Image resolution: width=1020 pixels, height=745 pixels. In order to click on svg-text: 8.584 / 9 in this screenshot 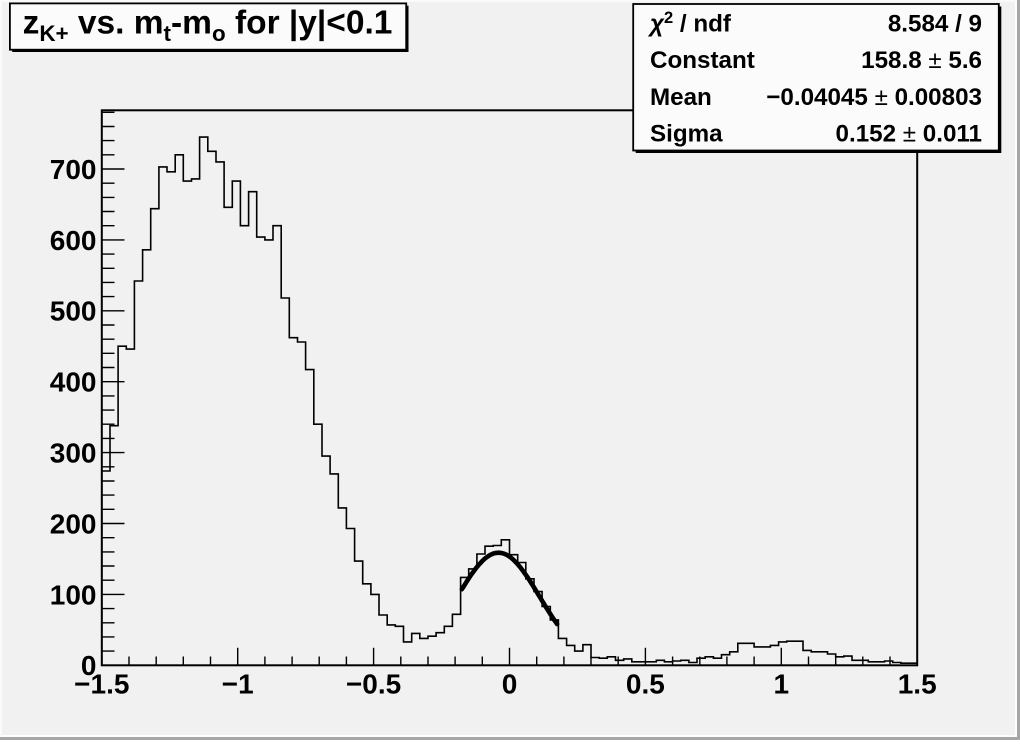, I will do `click(935, 24)`.